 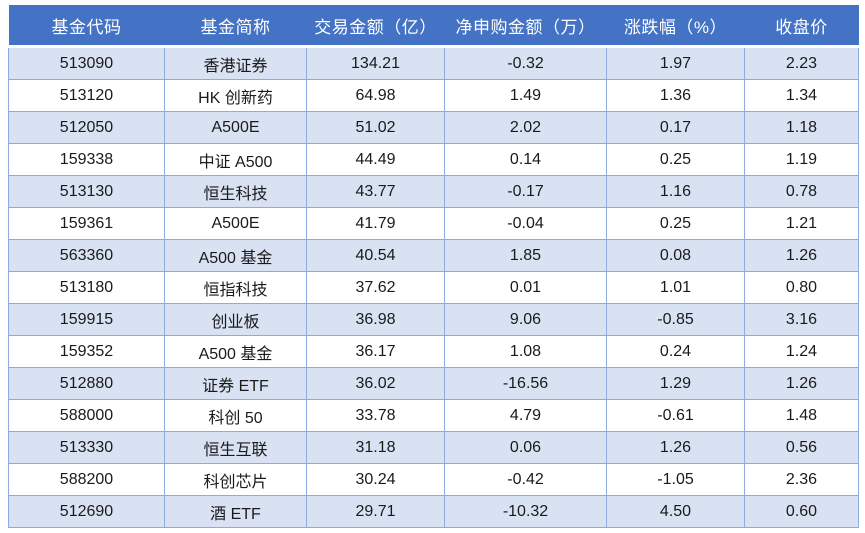 I want to click on column-header-0: 基金代码, so click(x=86, y=26).